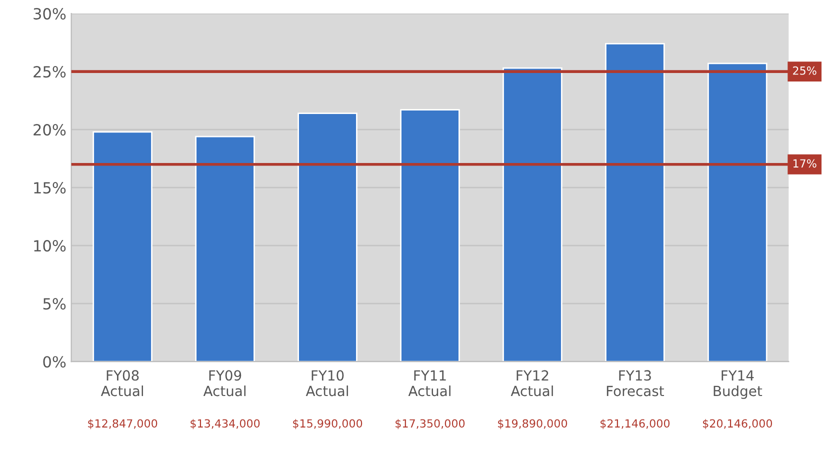  I want to click on x-tick-label: FY10 Actual, so click(327, 383).